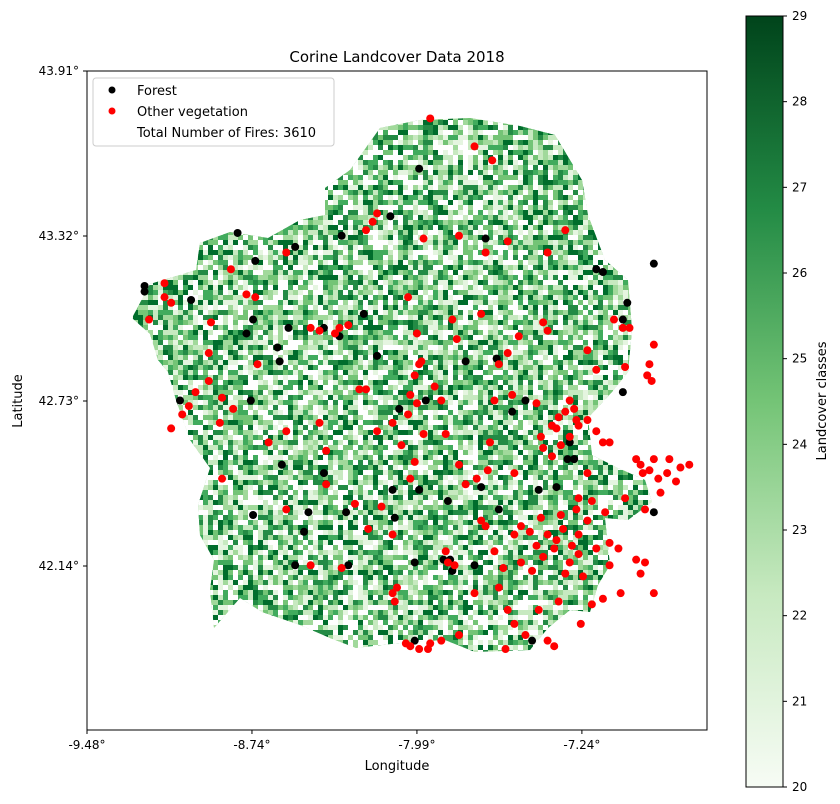 Image resolution: width=840 pixels, height=804 pixels. I want to click on legend-box, so click(213, 112).